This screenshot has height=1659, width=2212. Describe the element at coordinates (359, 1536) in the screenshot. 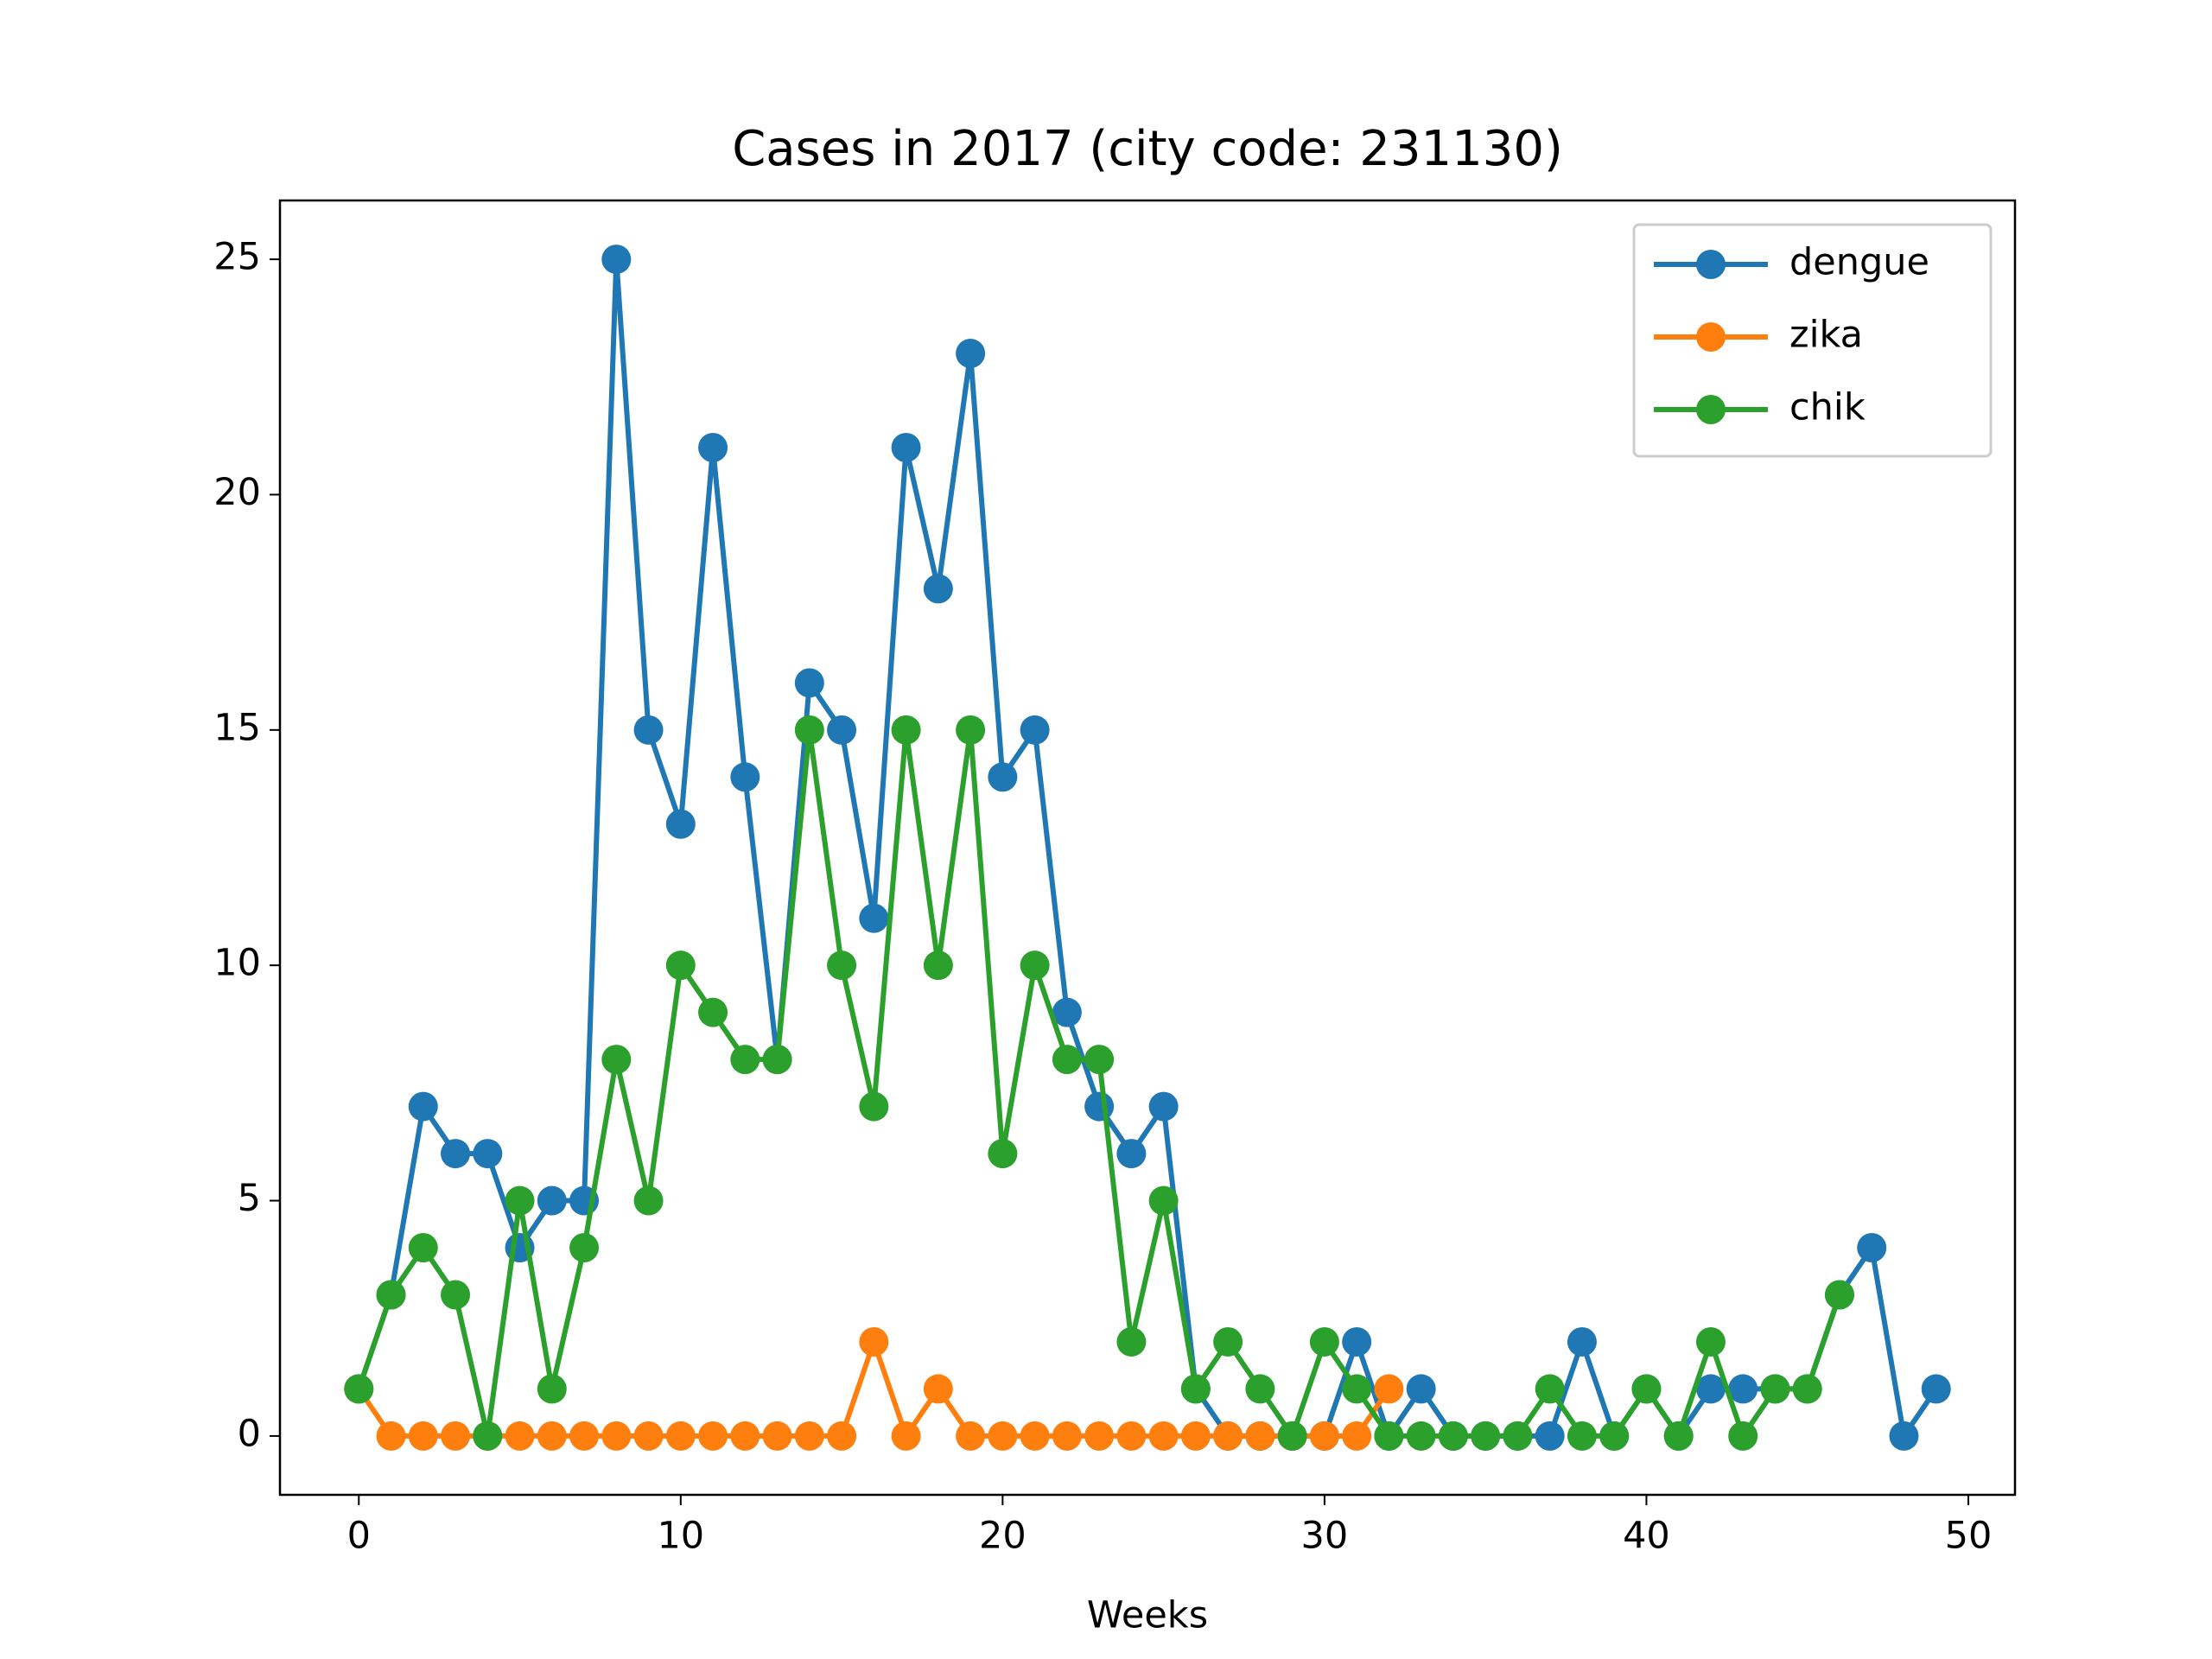

I see `x-tick-label: 0` at that location.